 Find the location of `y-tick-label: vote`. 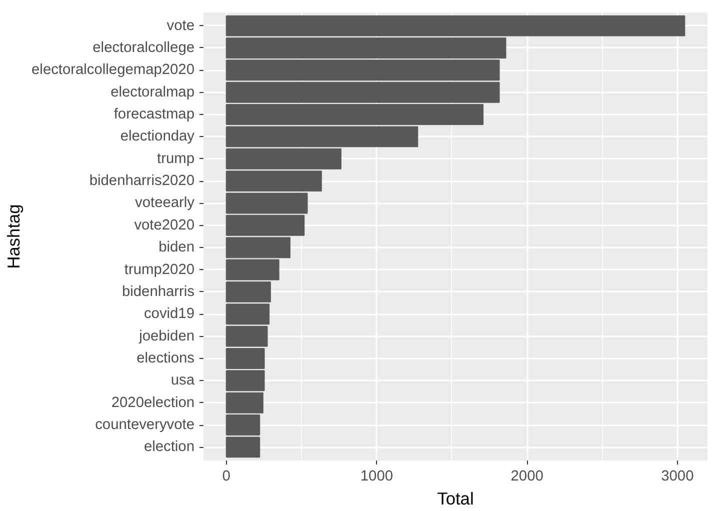

y-tick-label: vote is located at coordinates (180, 26).